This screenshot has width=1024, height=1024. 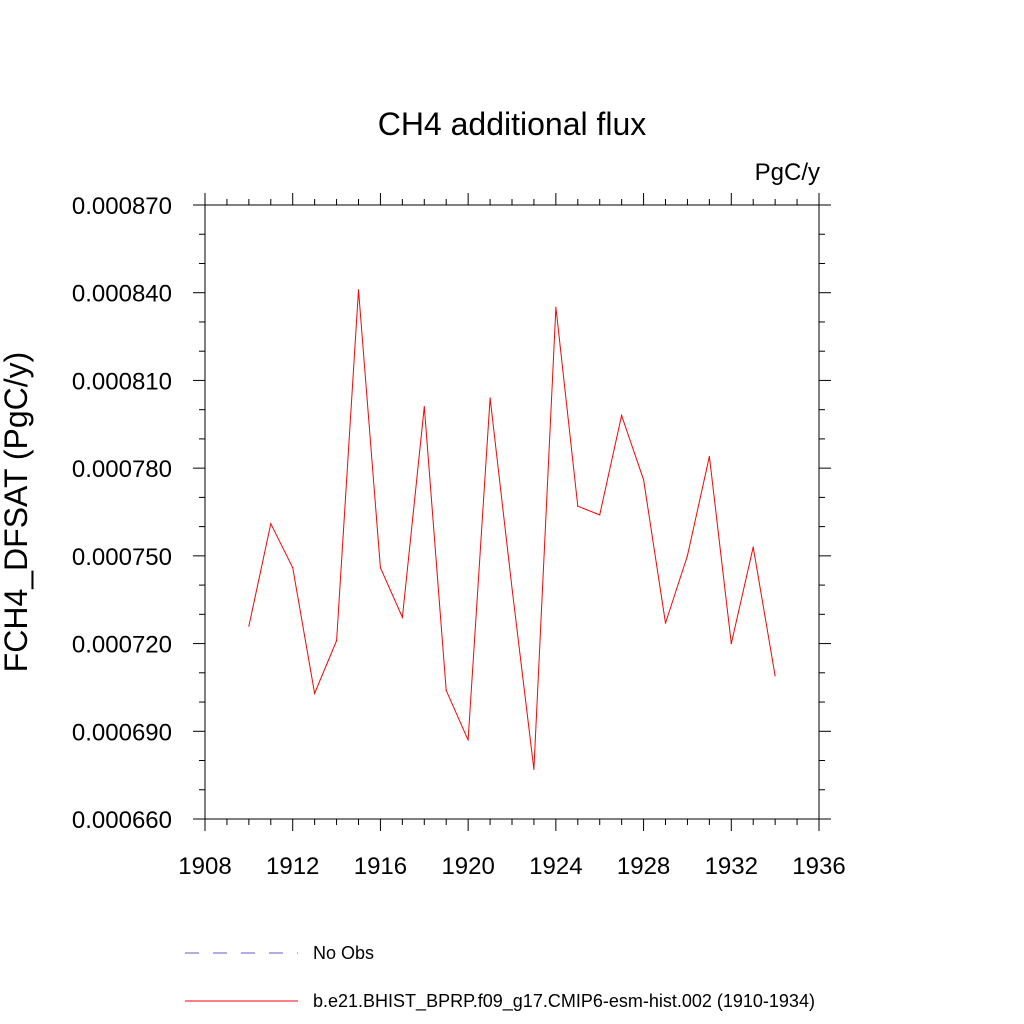 What do you see at coordinates (122, 381) in the screenshot?
I see `y-tick-label: 0.000810` at bounding box center [122, 381].